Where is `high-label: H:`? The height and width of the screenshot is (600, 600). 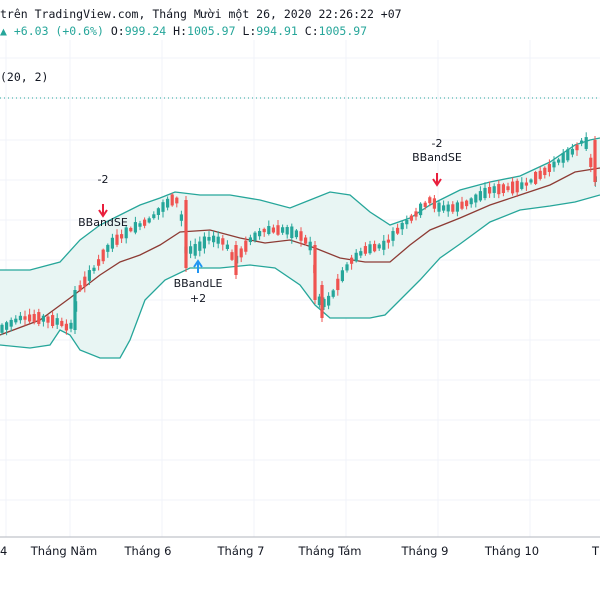 high-label: H: is located at coordinates (180, 31).